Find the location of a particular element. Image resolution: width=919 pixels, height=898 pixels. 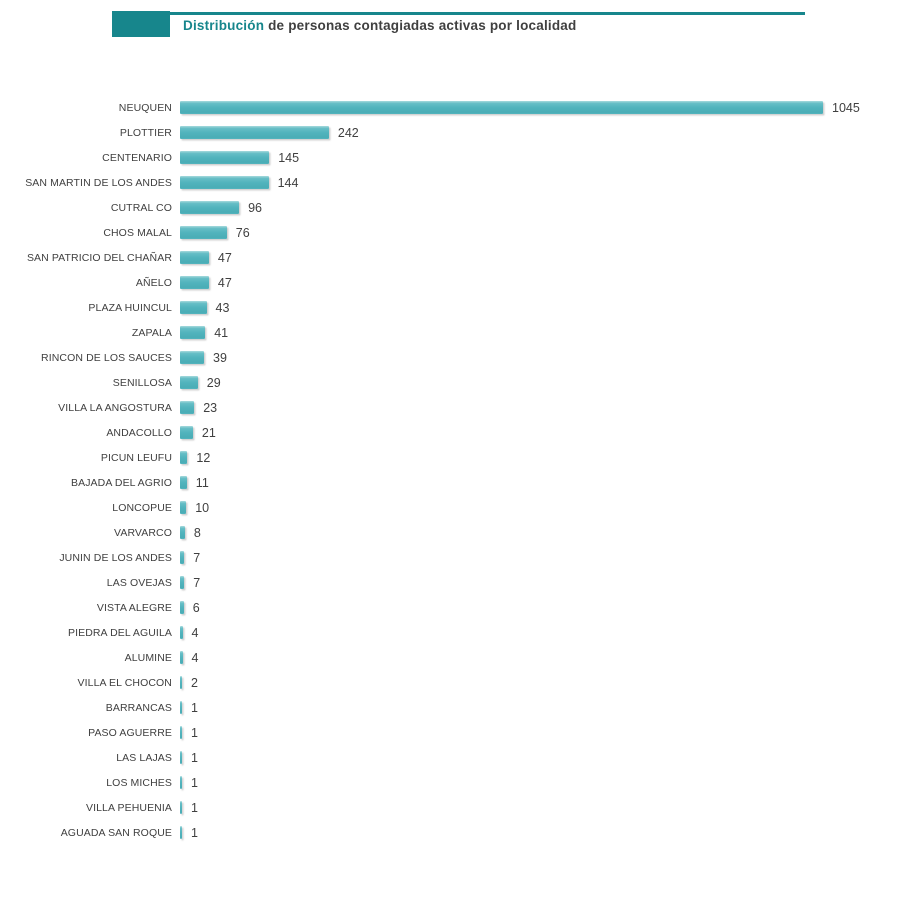

category-label: PICUN LEUFU is located at coordinates (136, 457).